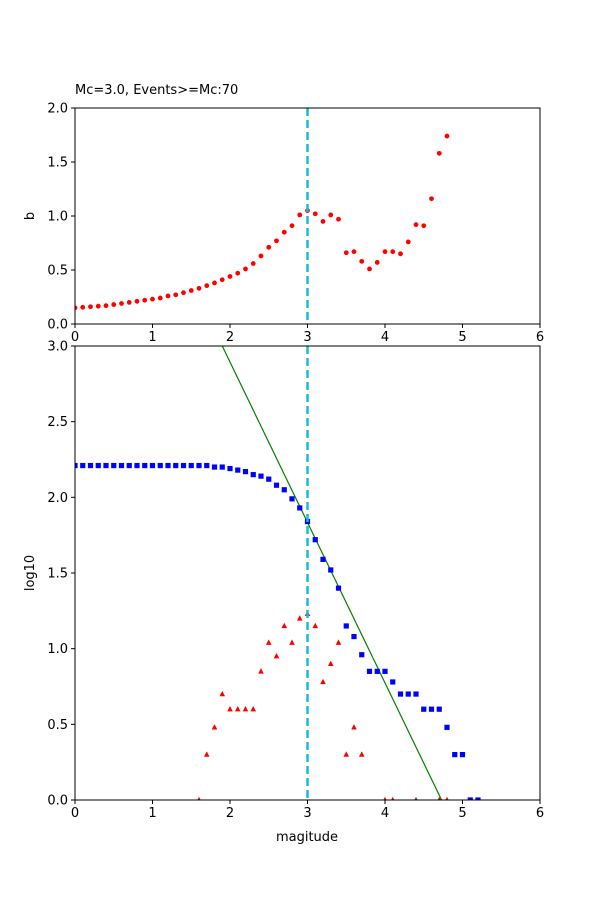 This screenshot has width=600, height=900. I want to click on x-tick-label: 5, so click(462, 337).